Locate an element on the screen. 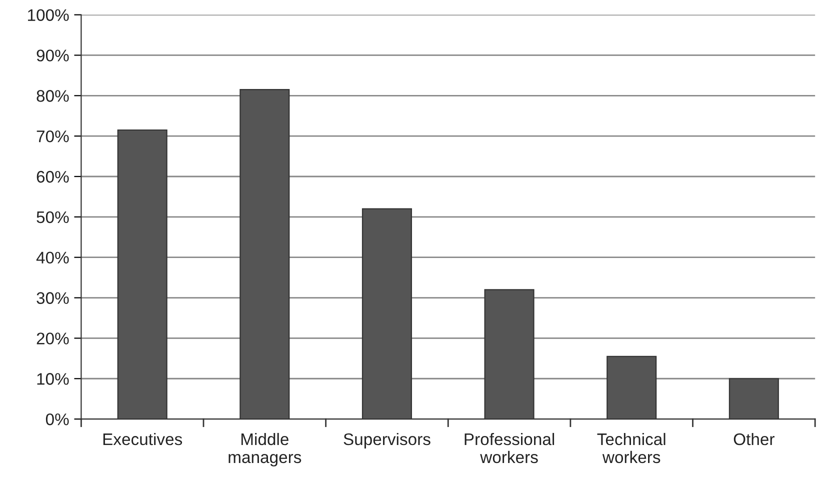 This screenshot has width=820, height=493. y-tick-label: 10% is located at coordinates (53, 379).